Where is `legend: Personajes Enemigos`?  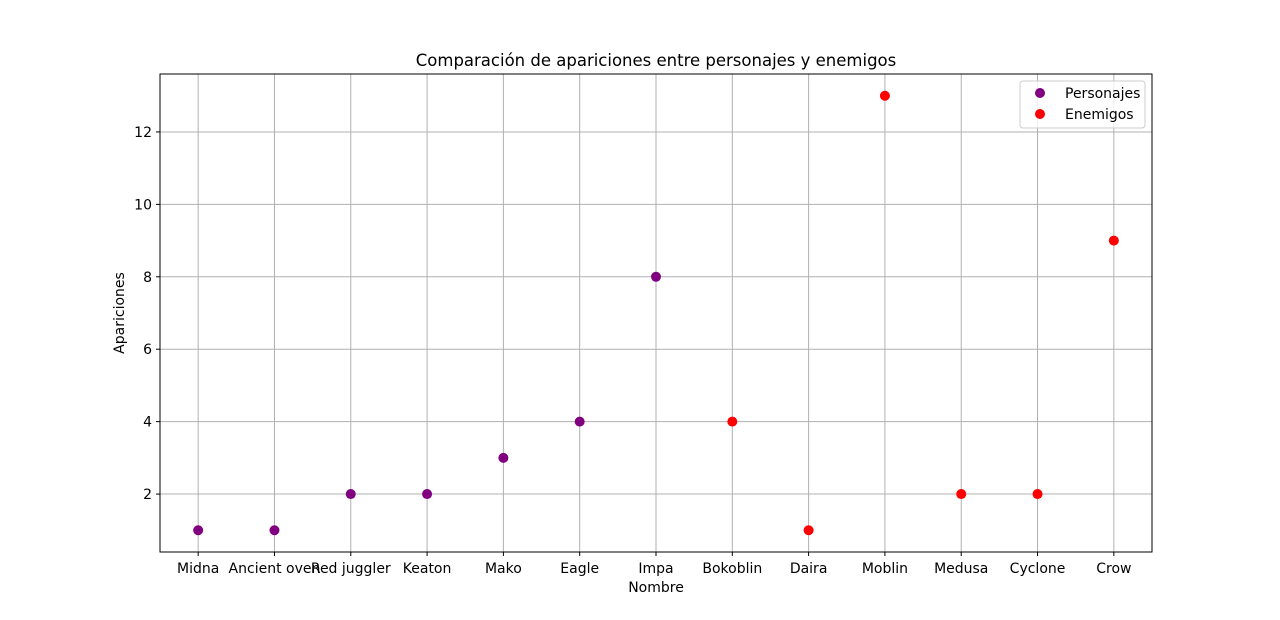
legend: Personajes Enemigos is located at coordinates (1082, 104).